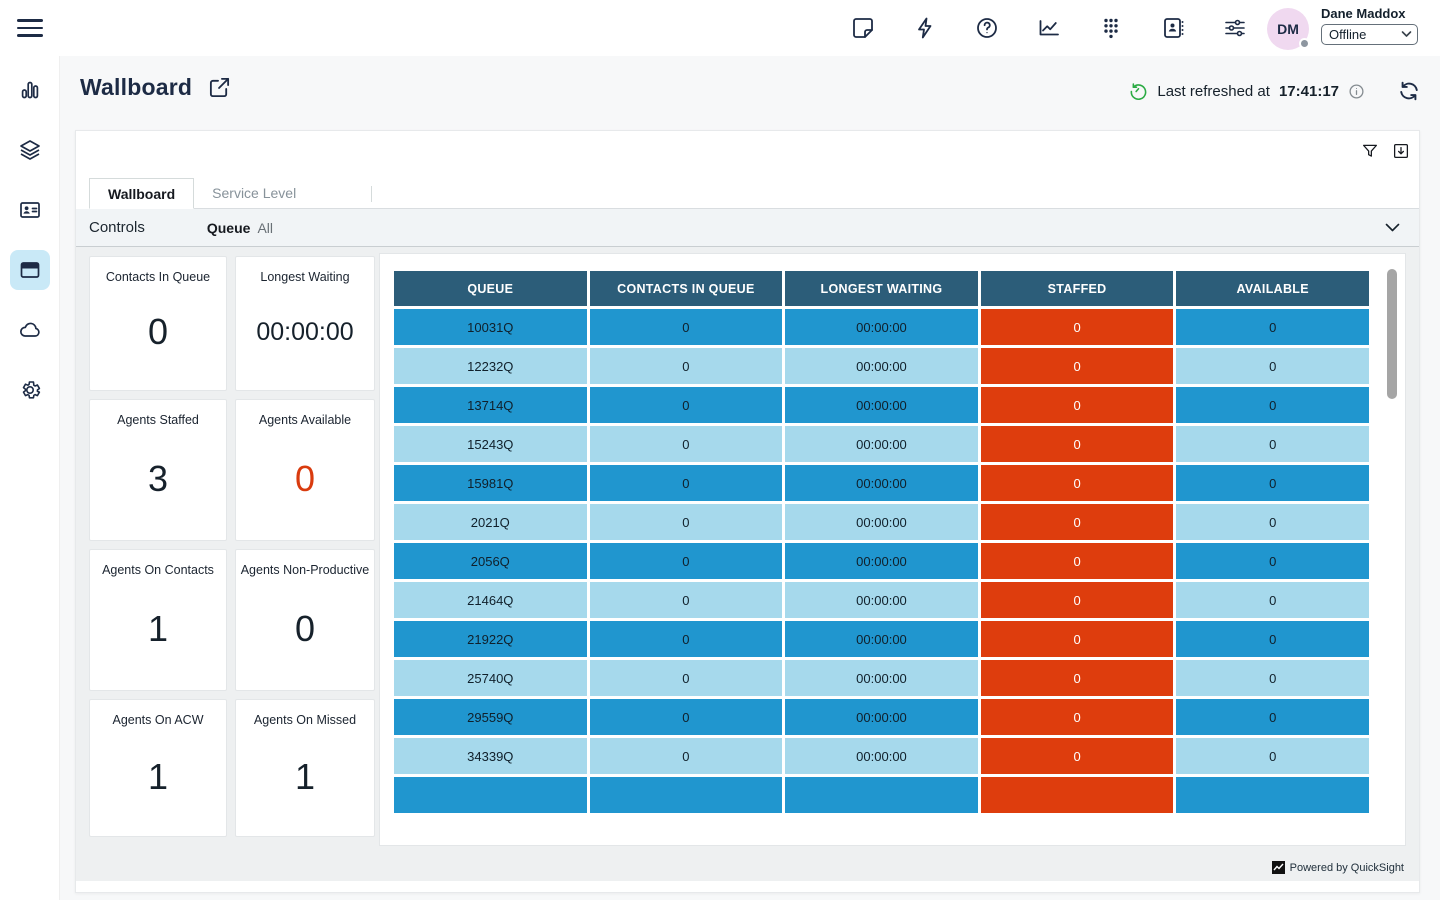 Image resolution: width=1440 pixels, height=900 pixels. I want to click on external-link-icon, so click(219, 87).